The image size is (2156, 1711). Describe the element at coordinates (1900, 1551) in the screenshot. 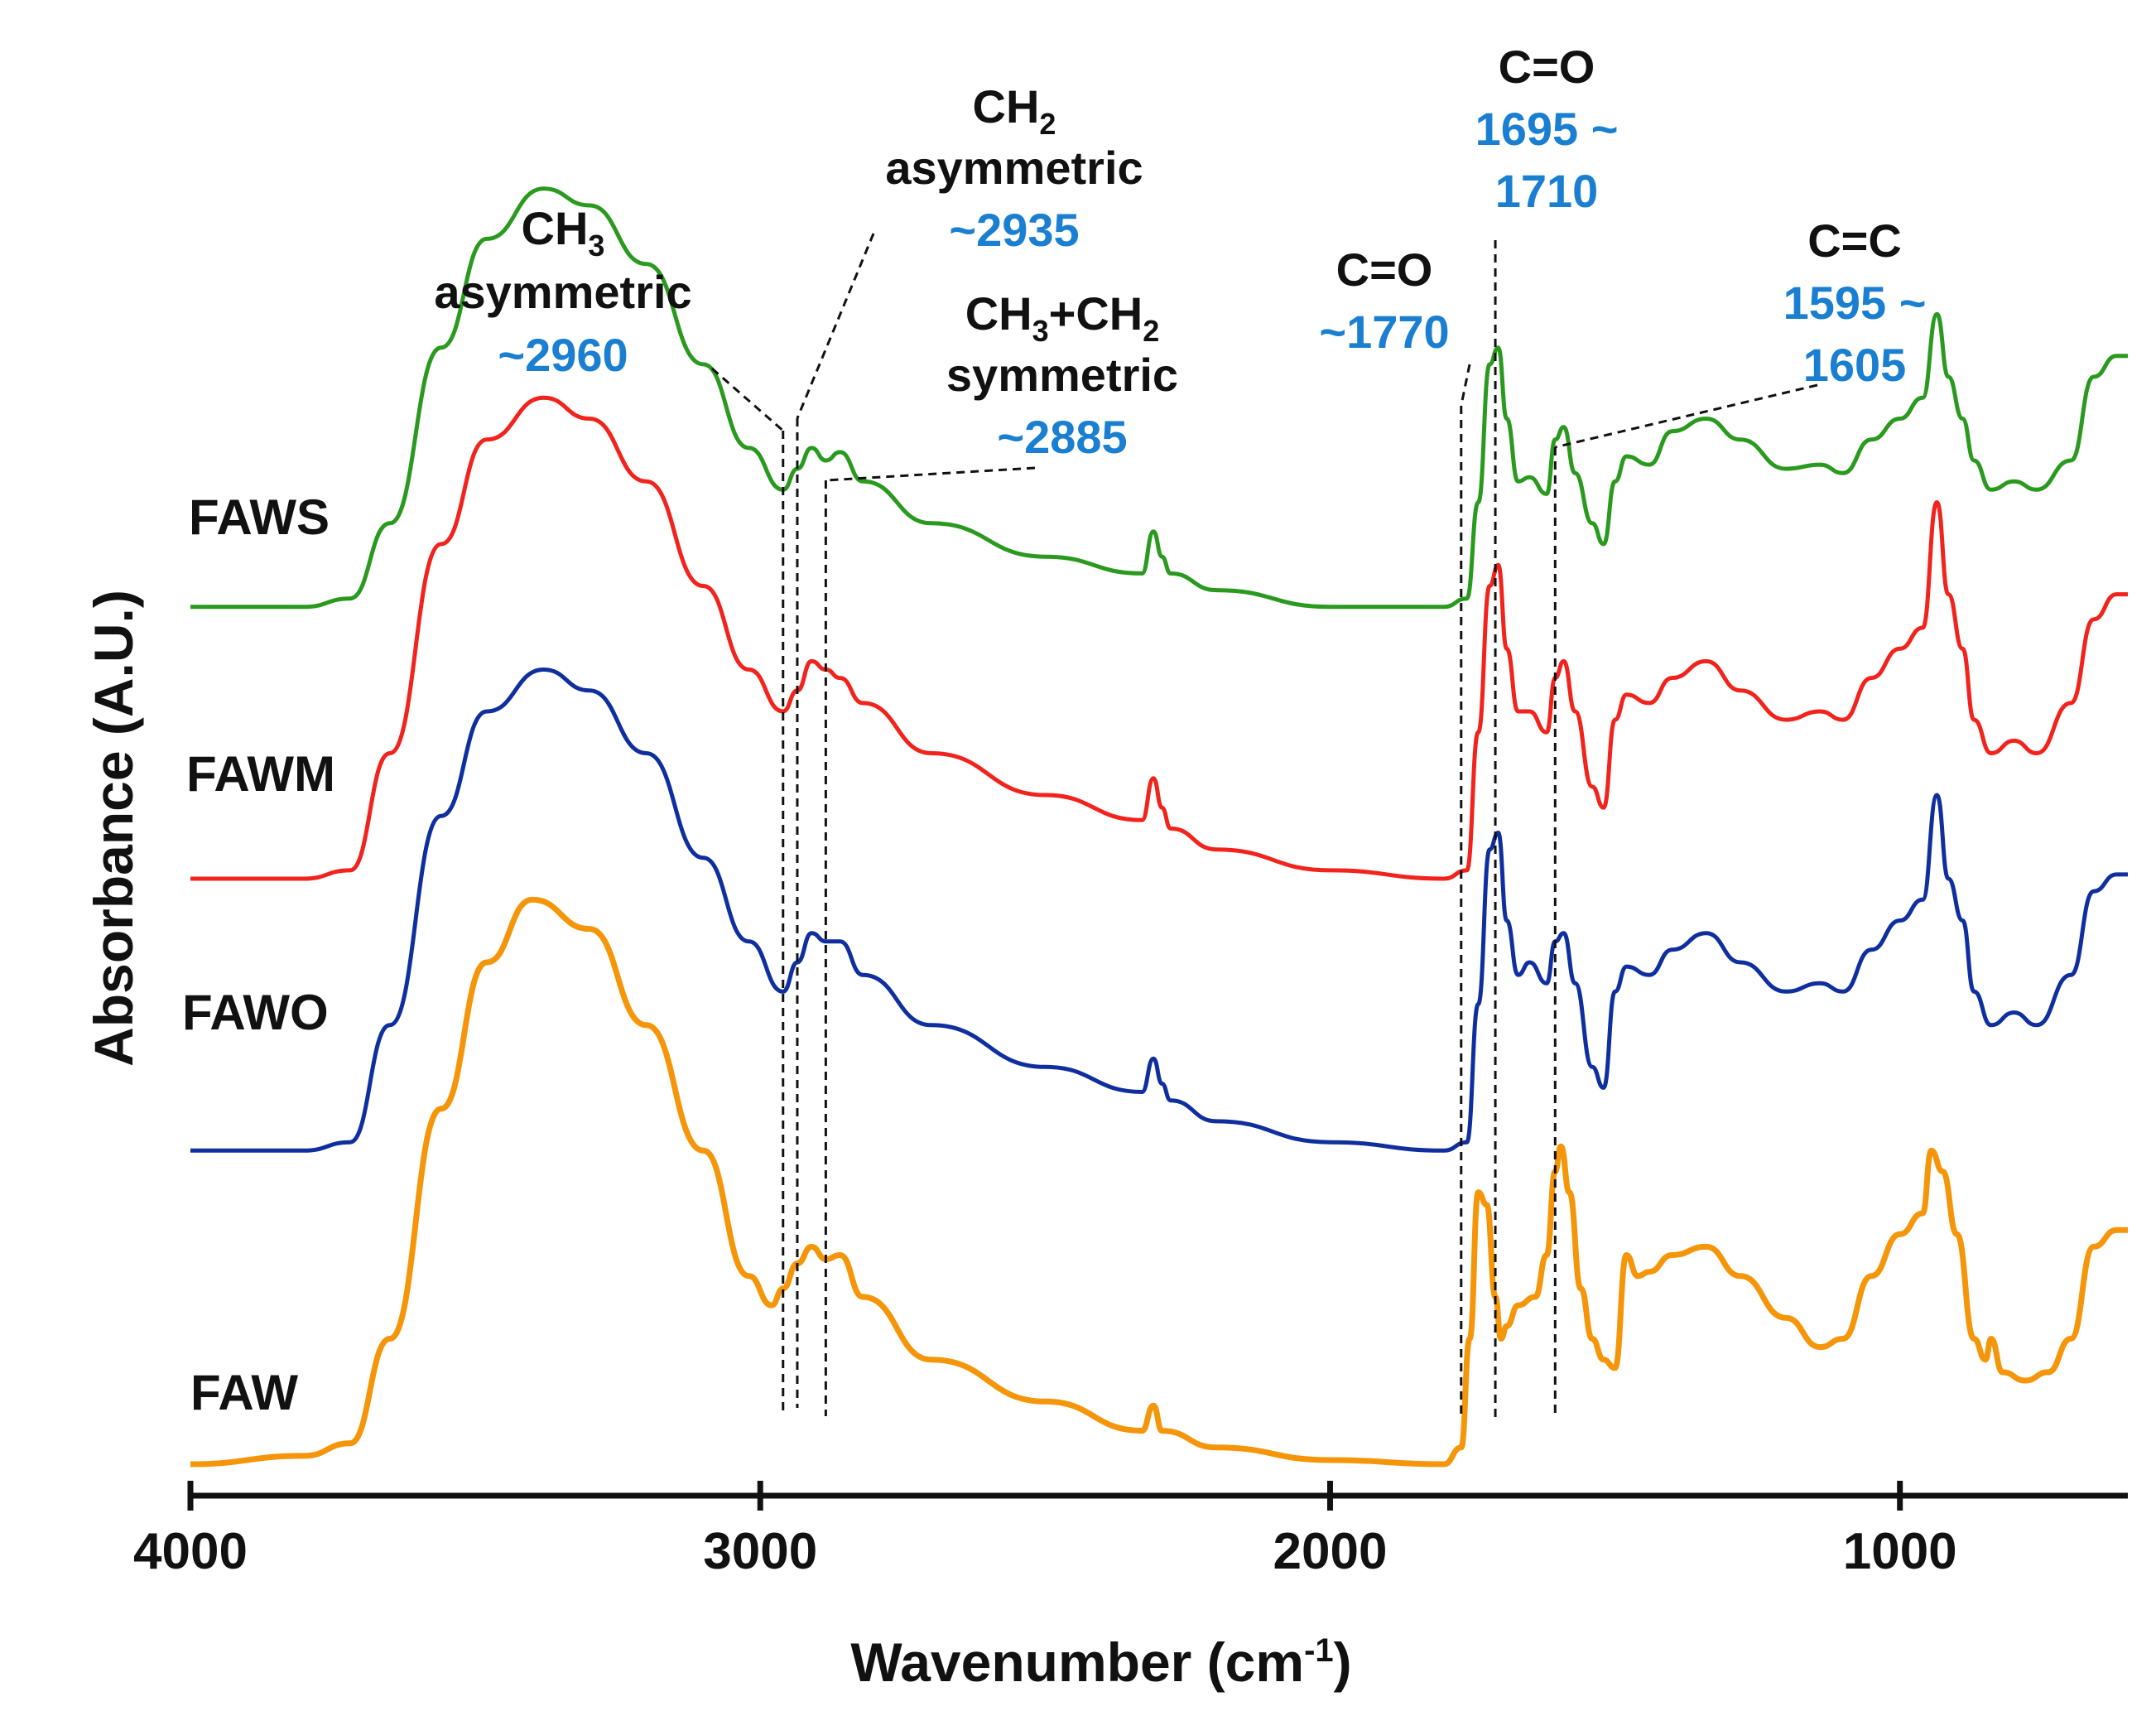

I see `x-tick-label-1000: 1000` at that location.